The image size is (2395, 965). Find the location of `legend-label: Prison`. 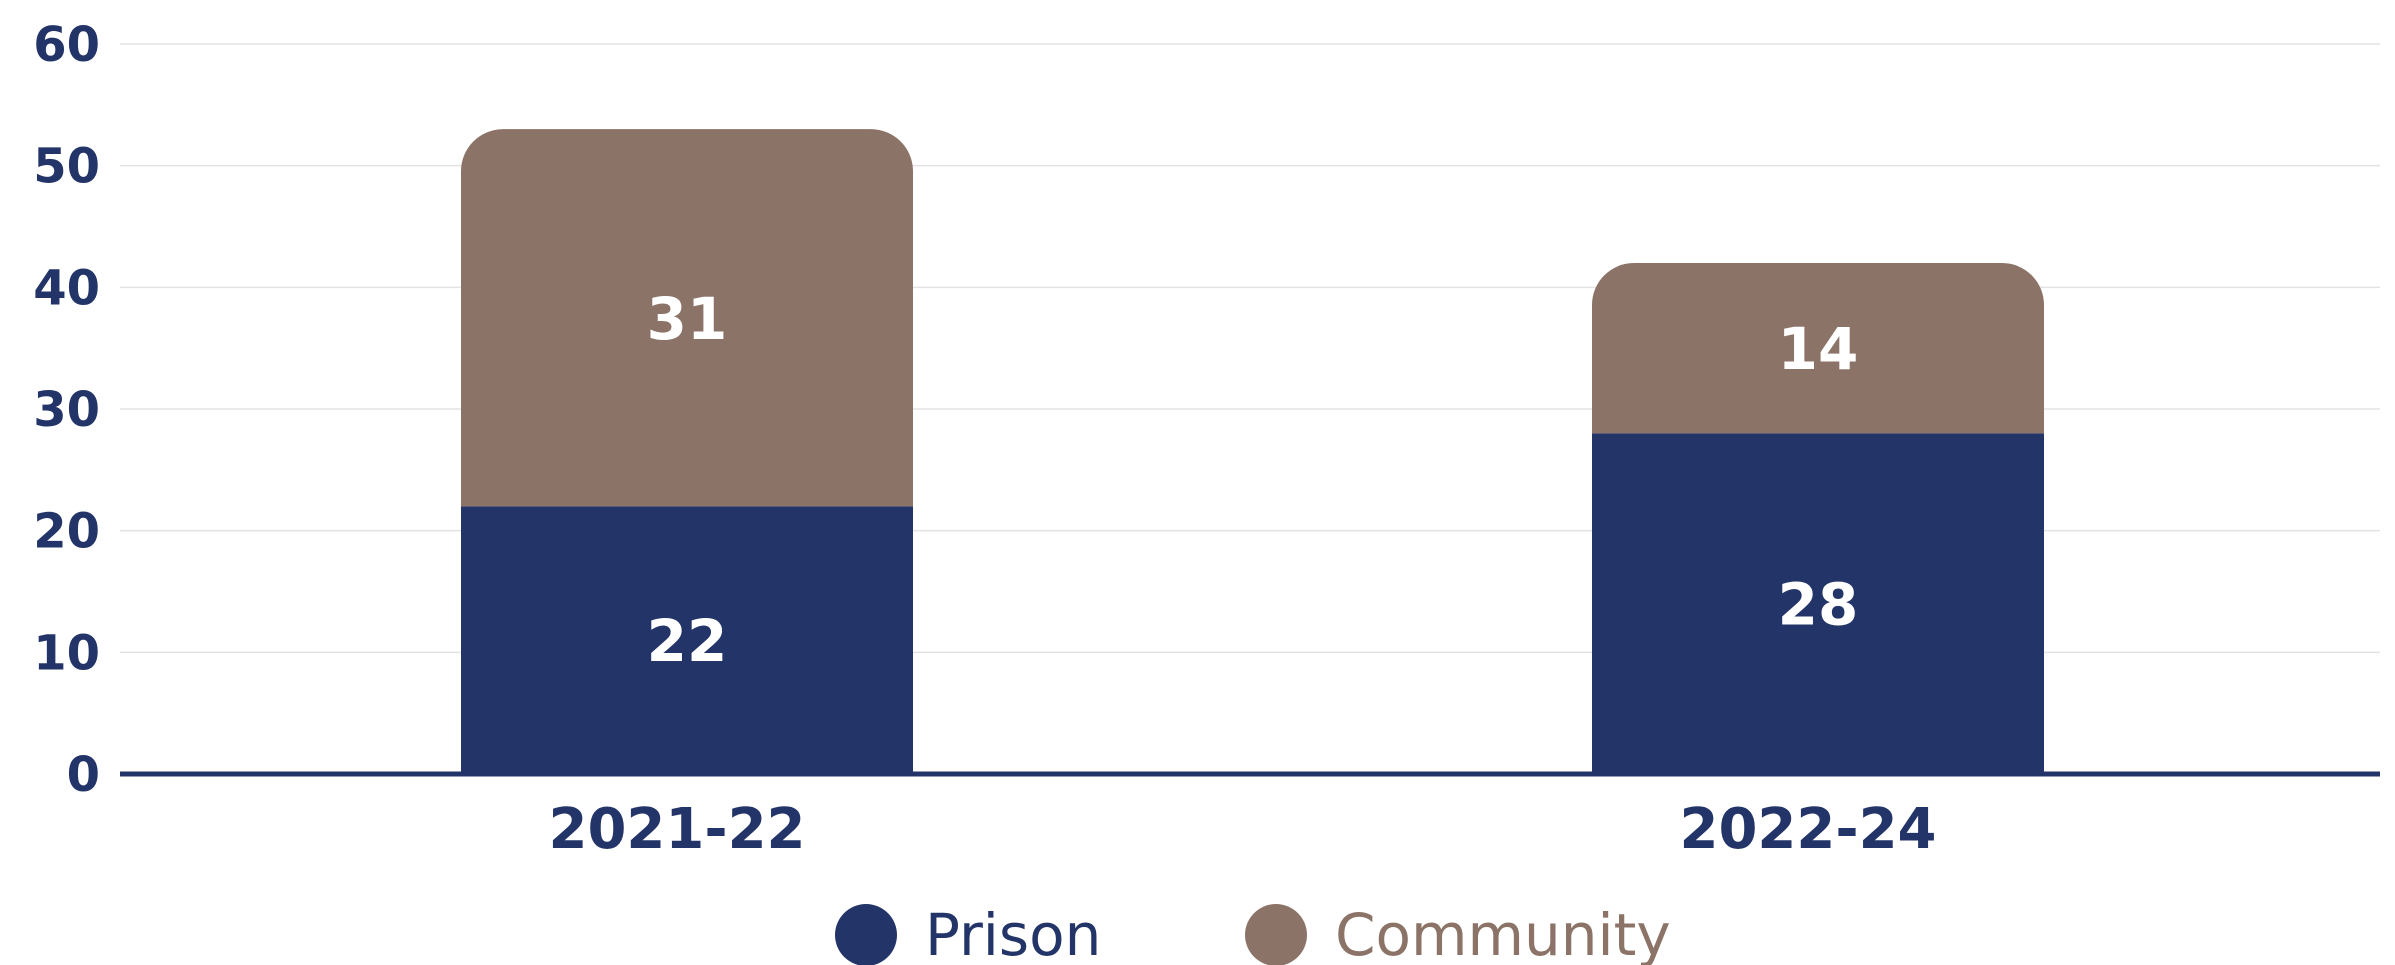

legend-label: Prison is located at coordinates (1013, 933).